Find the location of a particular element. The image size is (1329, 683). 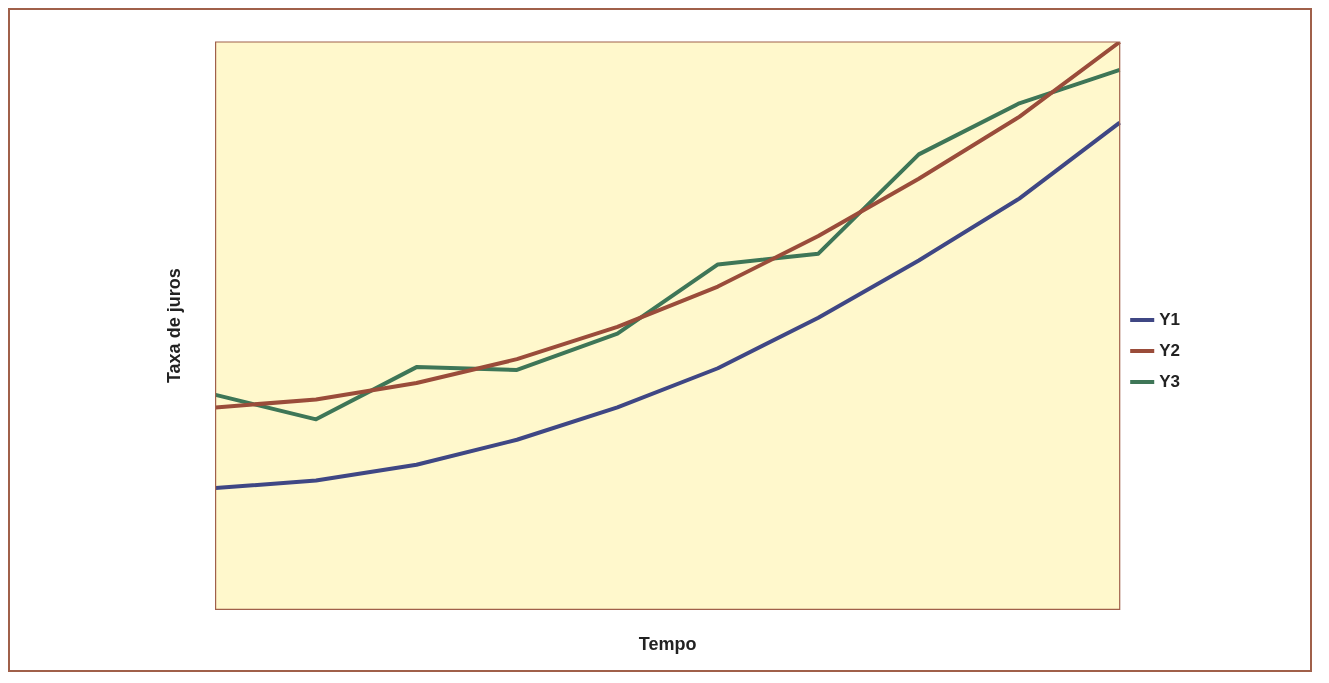

x-axis-title: Tempo is located at coordinates (667, 644).